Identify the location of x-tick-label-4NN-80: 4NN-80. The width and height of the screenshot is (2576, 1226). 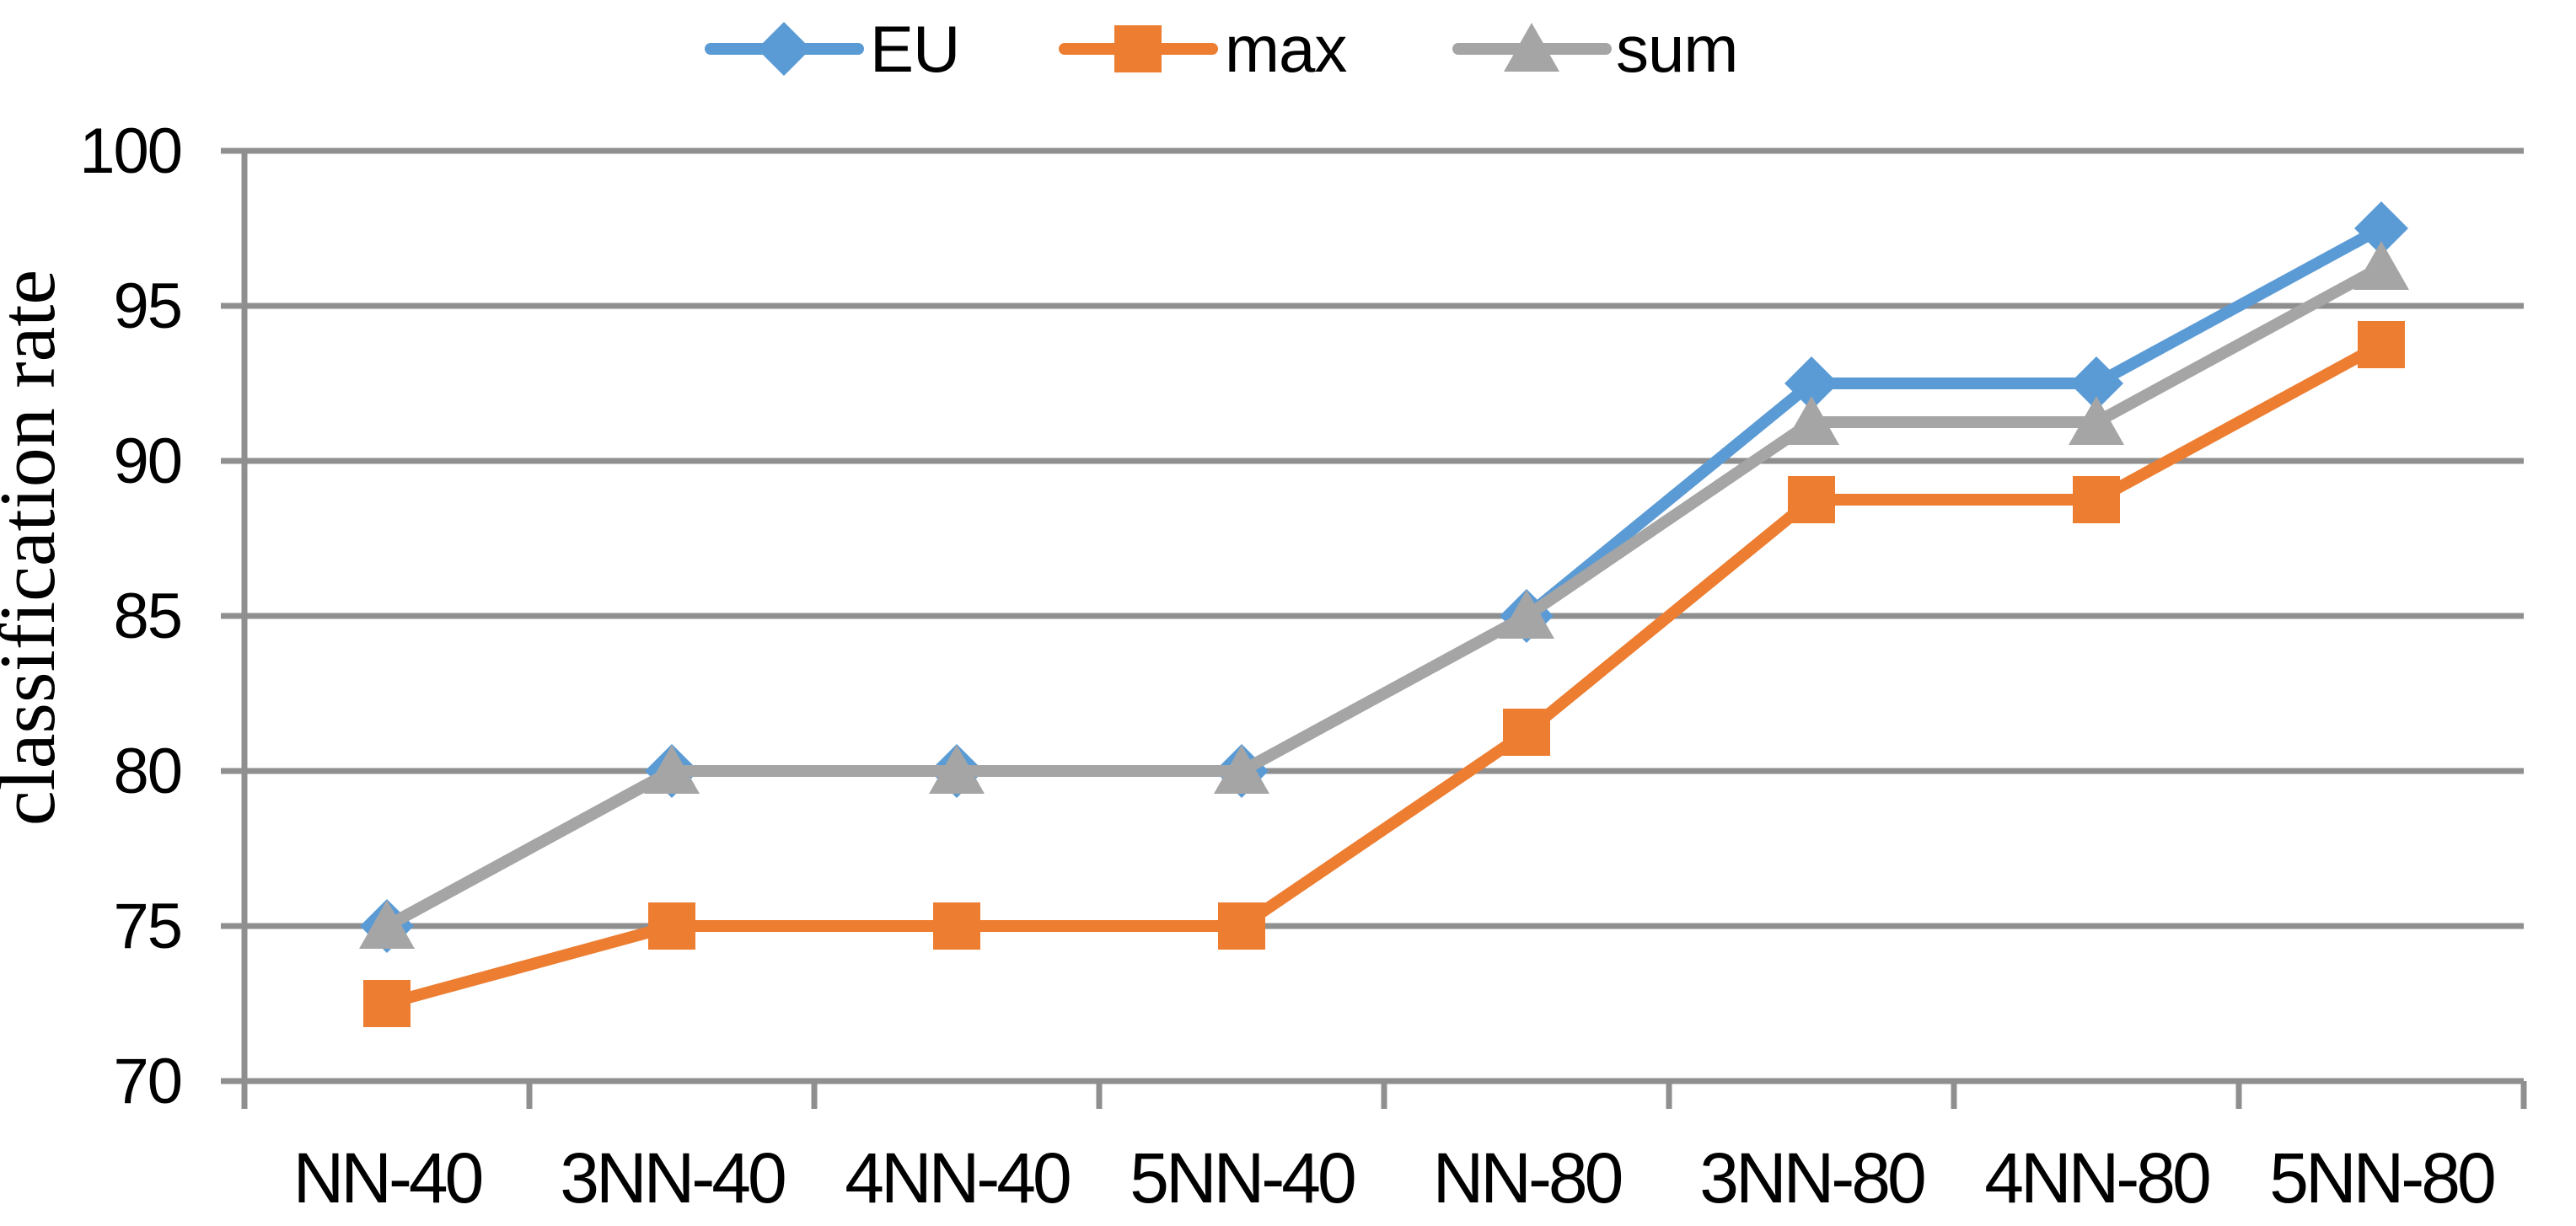
(2096, 1178).